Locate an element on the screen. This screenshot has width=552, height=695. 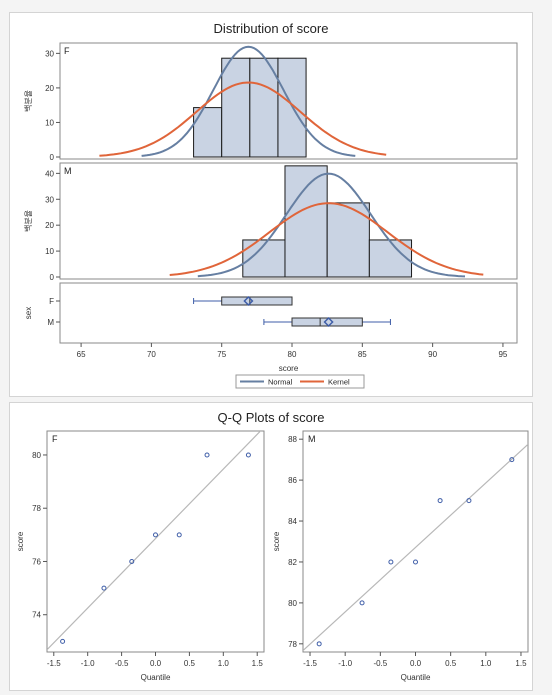
y-axis-label: sex is located at coordinates (28, 313).